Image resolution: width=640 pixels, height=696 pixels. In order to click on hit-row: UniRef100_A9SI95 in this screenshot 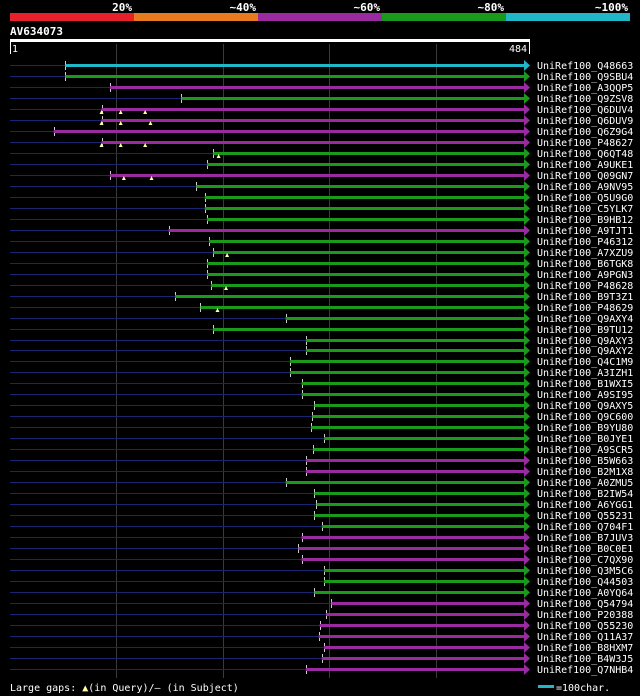, I will do `click(321, 395)`.